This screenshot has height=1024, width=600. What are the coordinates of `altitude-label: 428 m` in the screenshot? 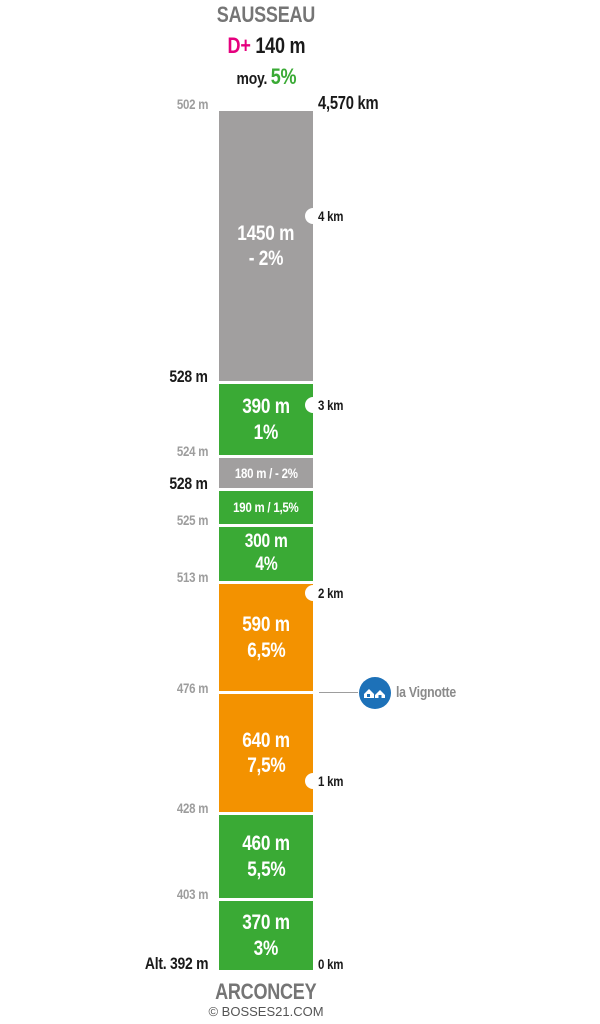 It's located at (192, 808).